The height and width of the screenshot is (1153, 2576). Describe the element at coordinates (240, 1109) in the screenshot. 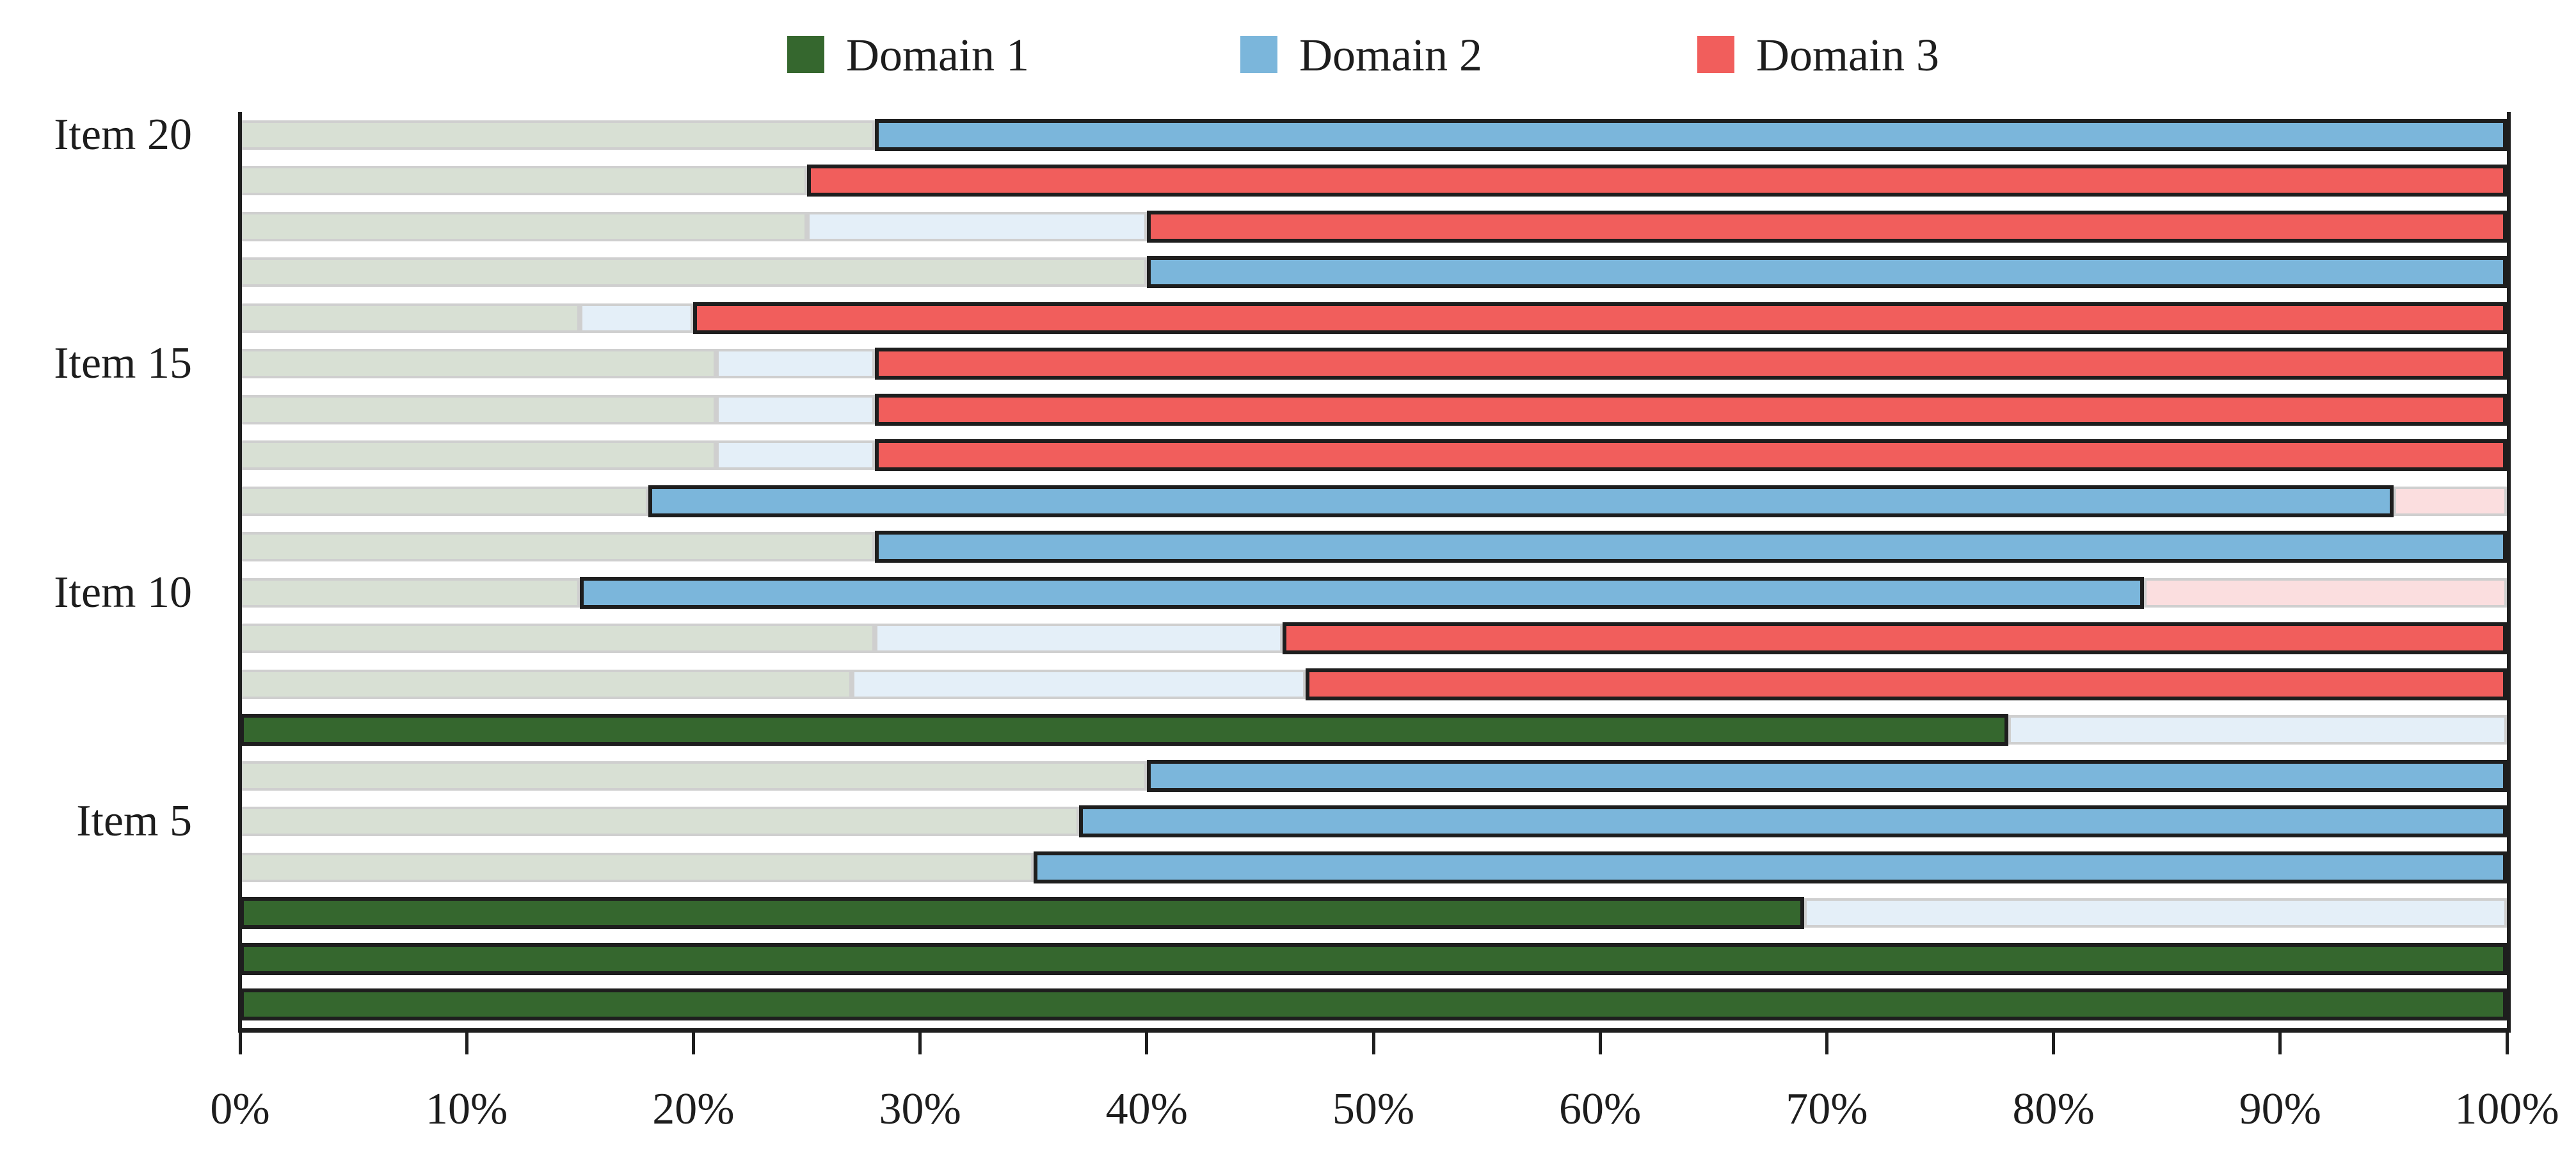

I see `x-axis-tick-label: 0%` at that location.